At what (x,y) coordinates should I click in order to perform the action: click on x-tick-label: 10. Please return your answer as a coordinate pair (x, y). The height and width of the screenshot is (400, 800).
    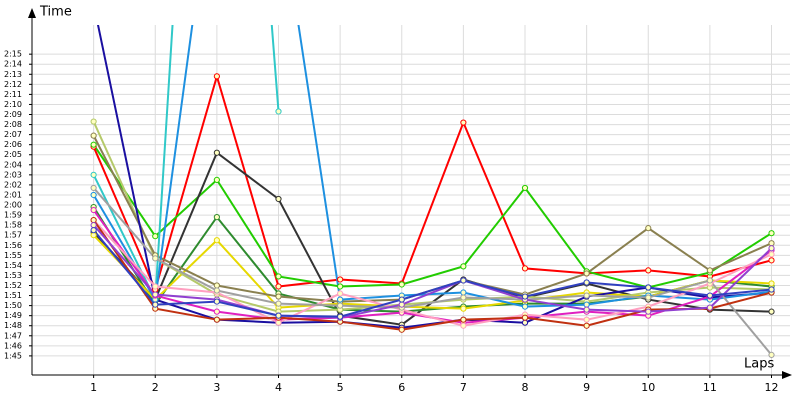
    Looking at the image, I should click on (648, 387).